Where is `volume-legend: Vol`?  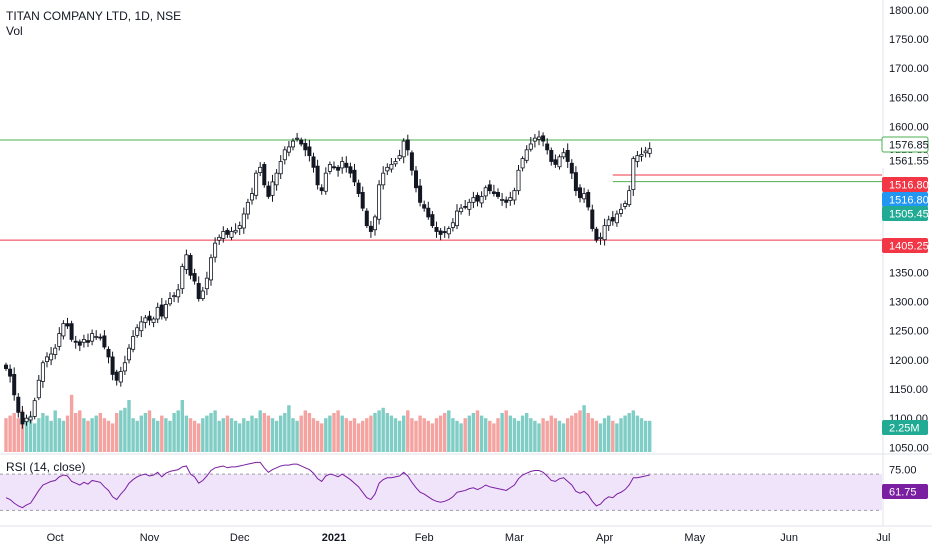 volume-legend: Vol is located at coordinates (14, 31).